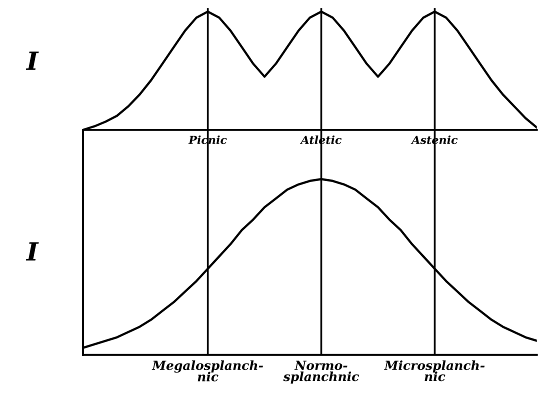 Image resolution: width=539 pixels, height=406 pixels. What do you see at coordinates (434, 371) in the screenshot?
I see `x-tick-label: Microsplanch- nic` at bounding box center [434, 371].